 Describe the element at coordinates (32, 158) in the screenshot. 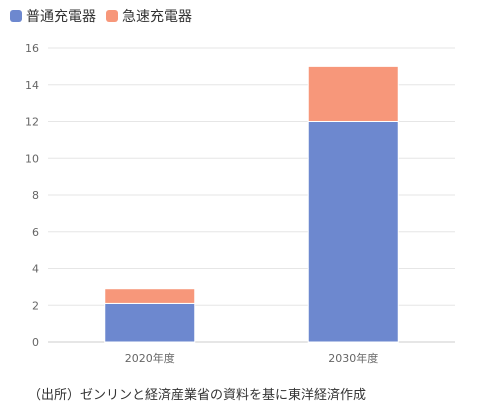

I see `y-tick-label-10: 10` at that location.